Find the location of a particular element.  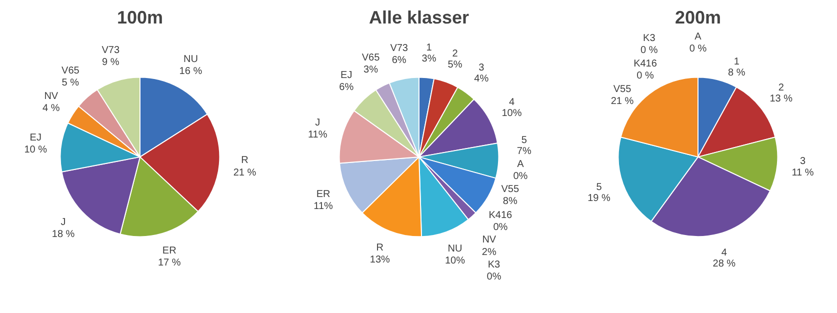

data-label: 8% is located at coordinates (510, 202).